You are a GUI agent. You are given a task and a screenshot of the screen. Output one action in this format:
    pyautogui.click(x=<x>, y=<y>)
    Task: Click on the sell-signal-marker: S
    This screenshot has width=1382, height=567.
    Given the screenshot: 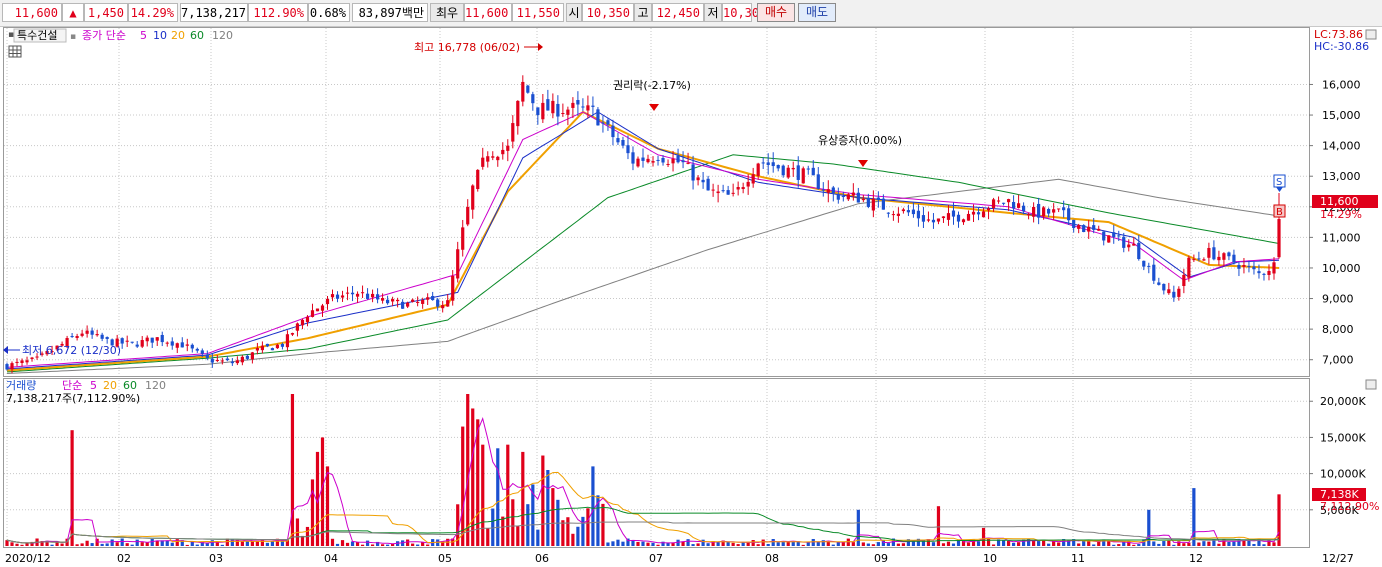 What is the action you would take?
    pyautogui.click(x=1279, y=183)
    